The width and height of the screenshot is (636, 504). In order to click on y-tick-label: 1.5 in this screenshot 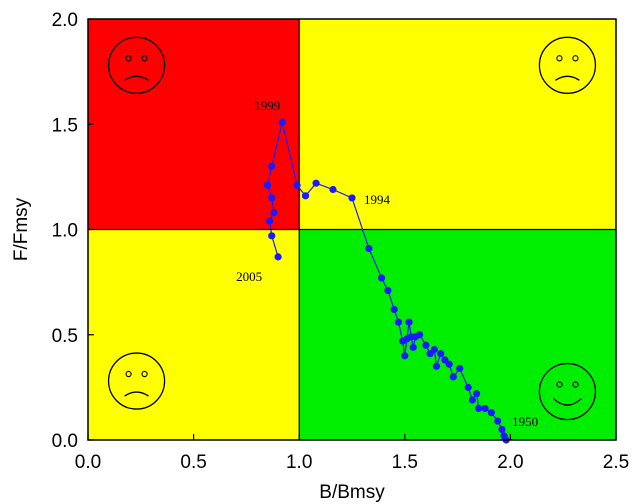, I will do `click(65, 125)`.